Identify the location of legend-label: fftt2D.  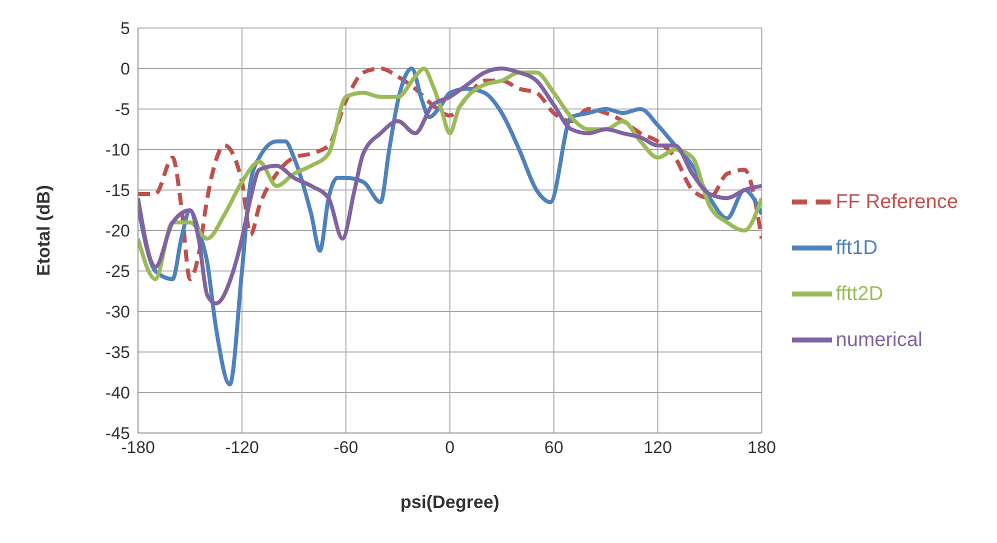
(860, 293).